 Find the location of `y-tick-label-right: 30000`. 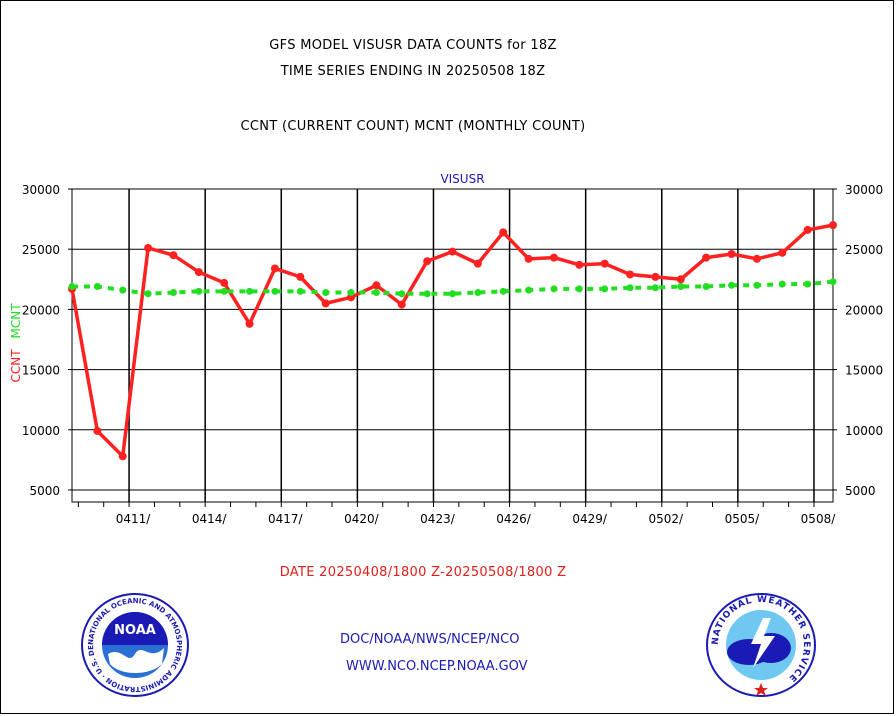

y-tick-label-right: 30000 is located at coordinates (864, 190).